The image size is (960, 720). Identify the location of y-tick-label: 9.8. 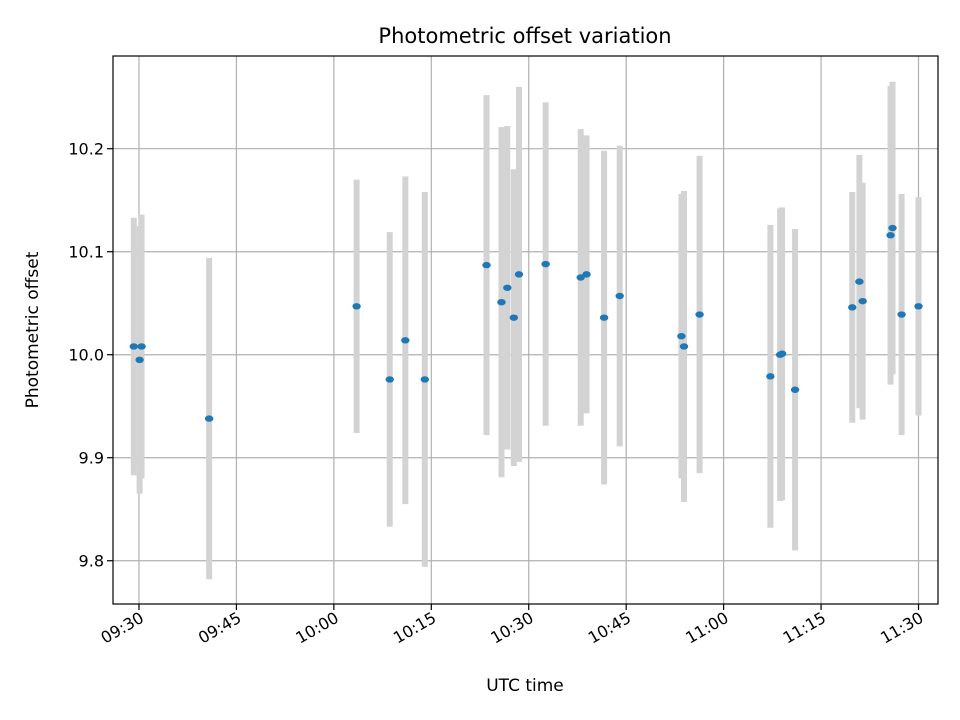
(91, 561).